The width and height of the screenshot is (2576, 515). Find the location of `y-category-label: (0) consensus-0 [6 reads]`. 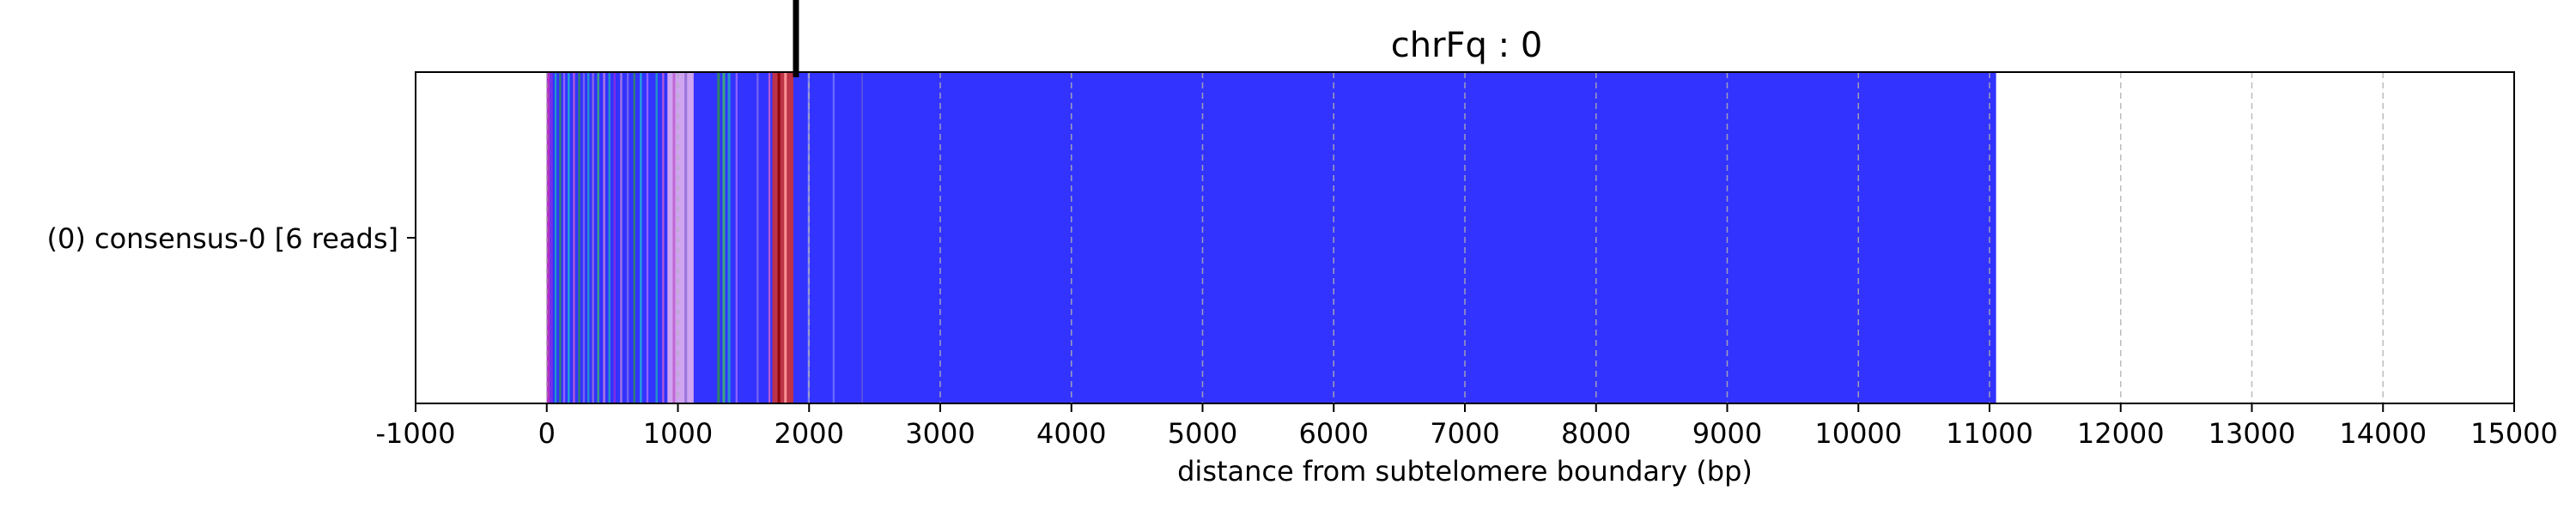

y-category-label: (0) consensus-0 [6 reads] is located at coordinates (222, 238).